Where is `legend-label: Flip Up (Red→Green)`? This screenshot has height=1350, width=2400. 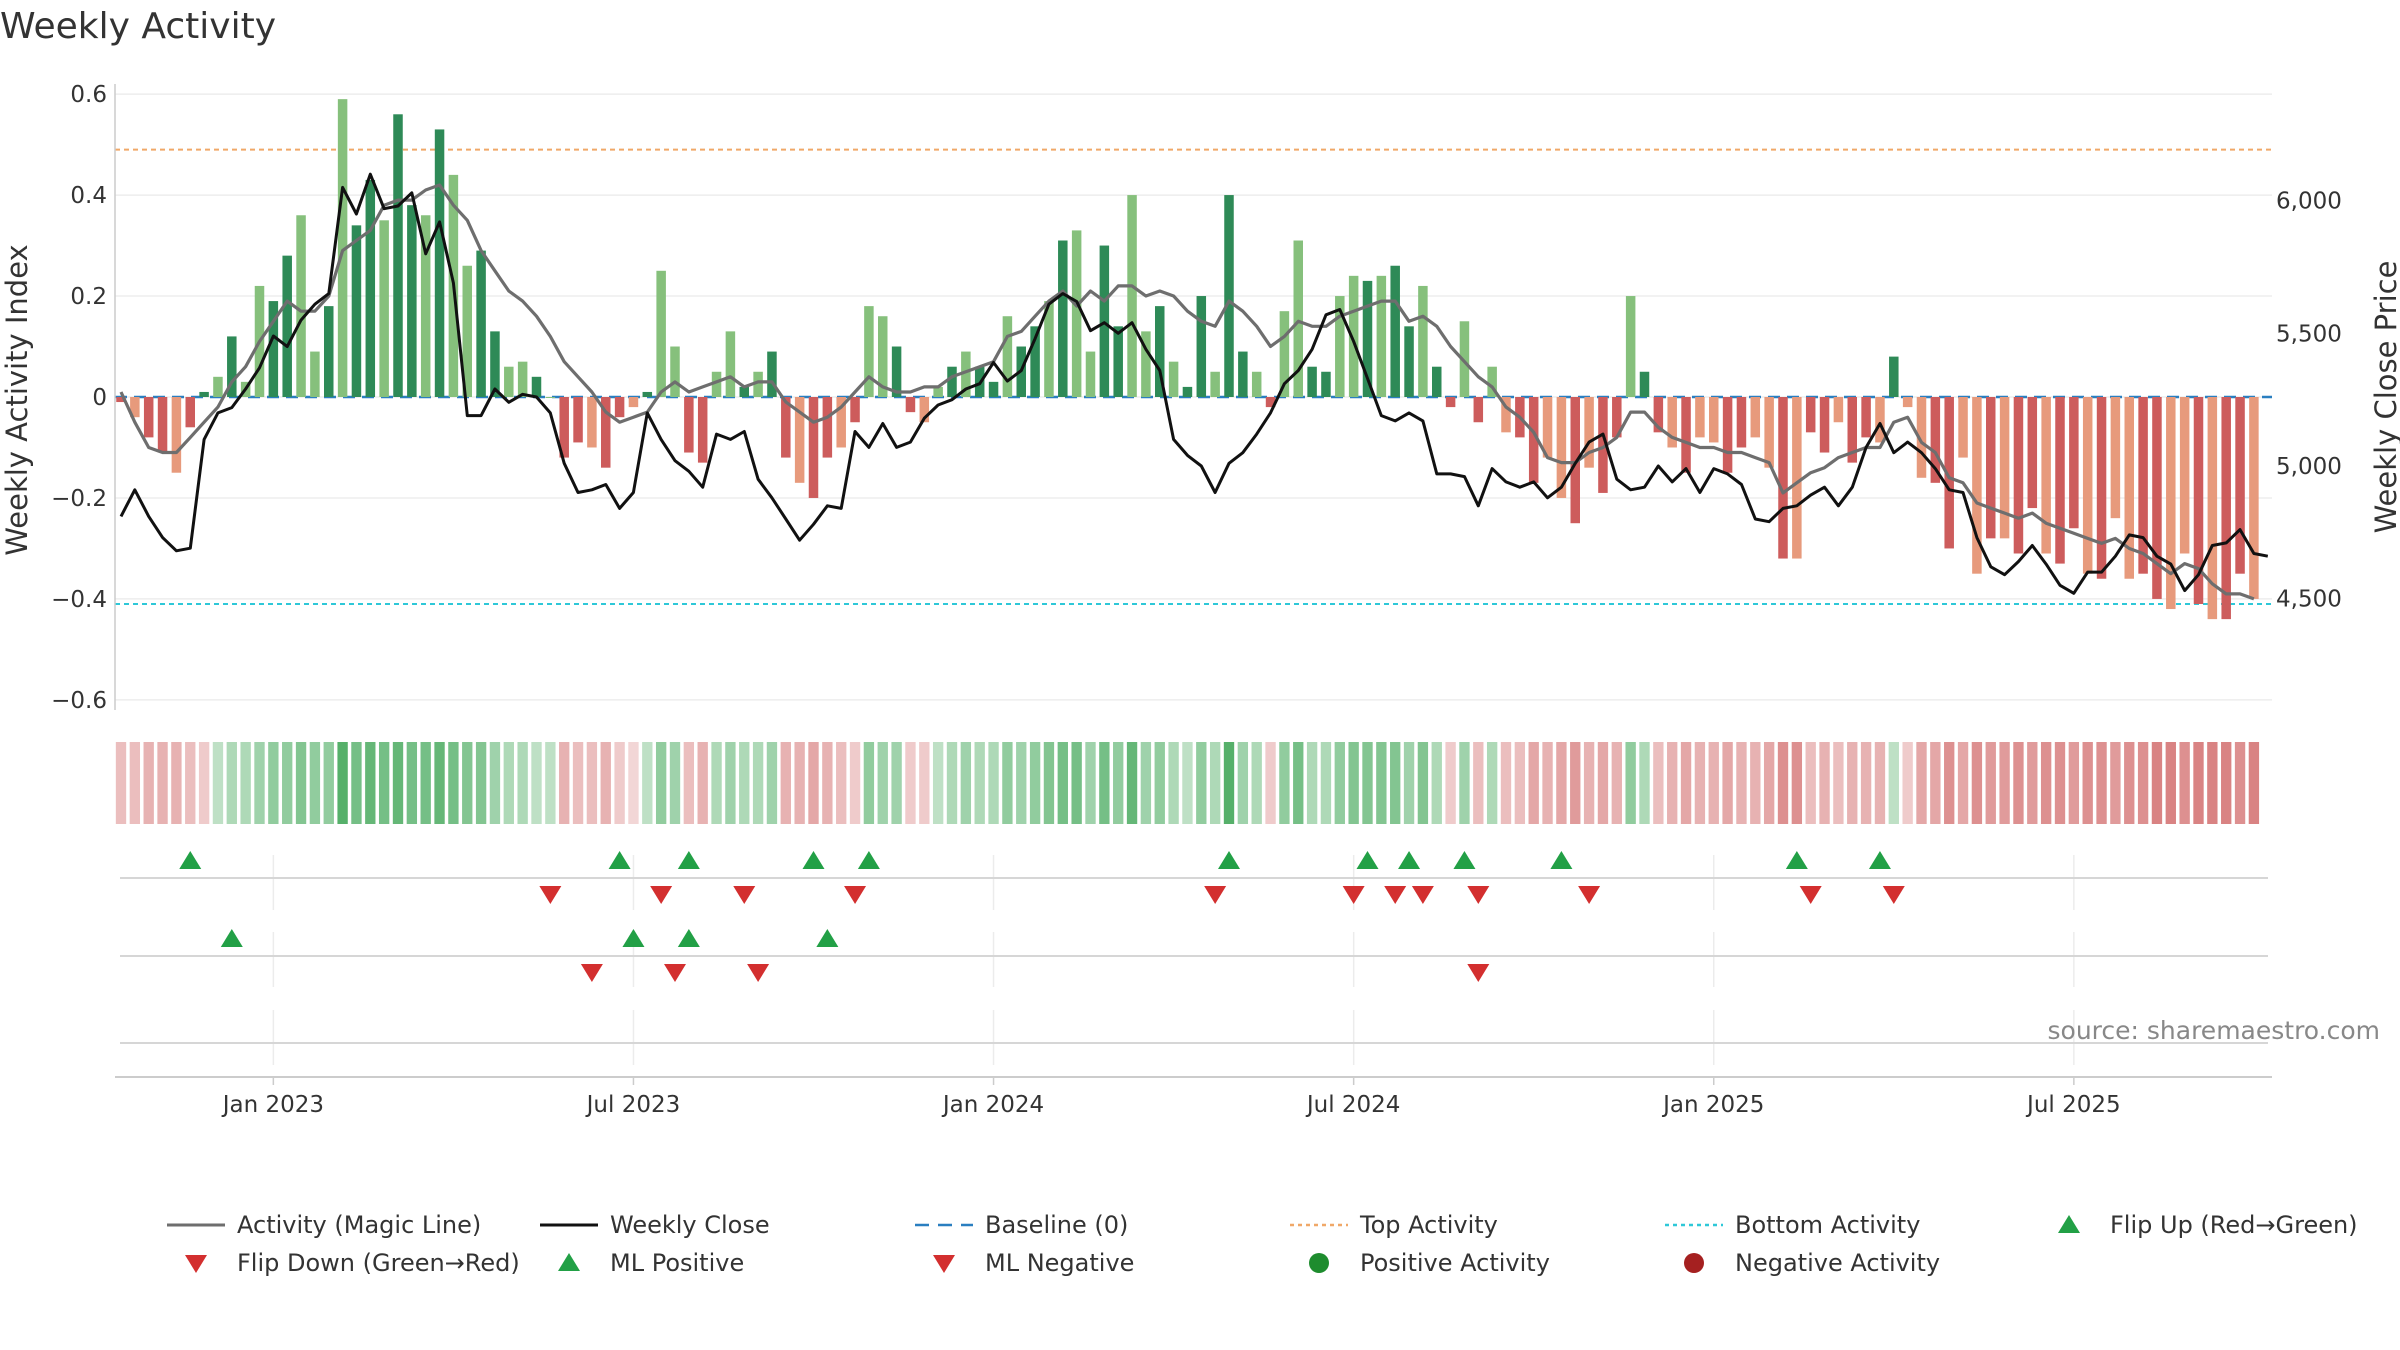
legend-label: Flip Up (Red→Green) is located at coordinates (2234, 1225).